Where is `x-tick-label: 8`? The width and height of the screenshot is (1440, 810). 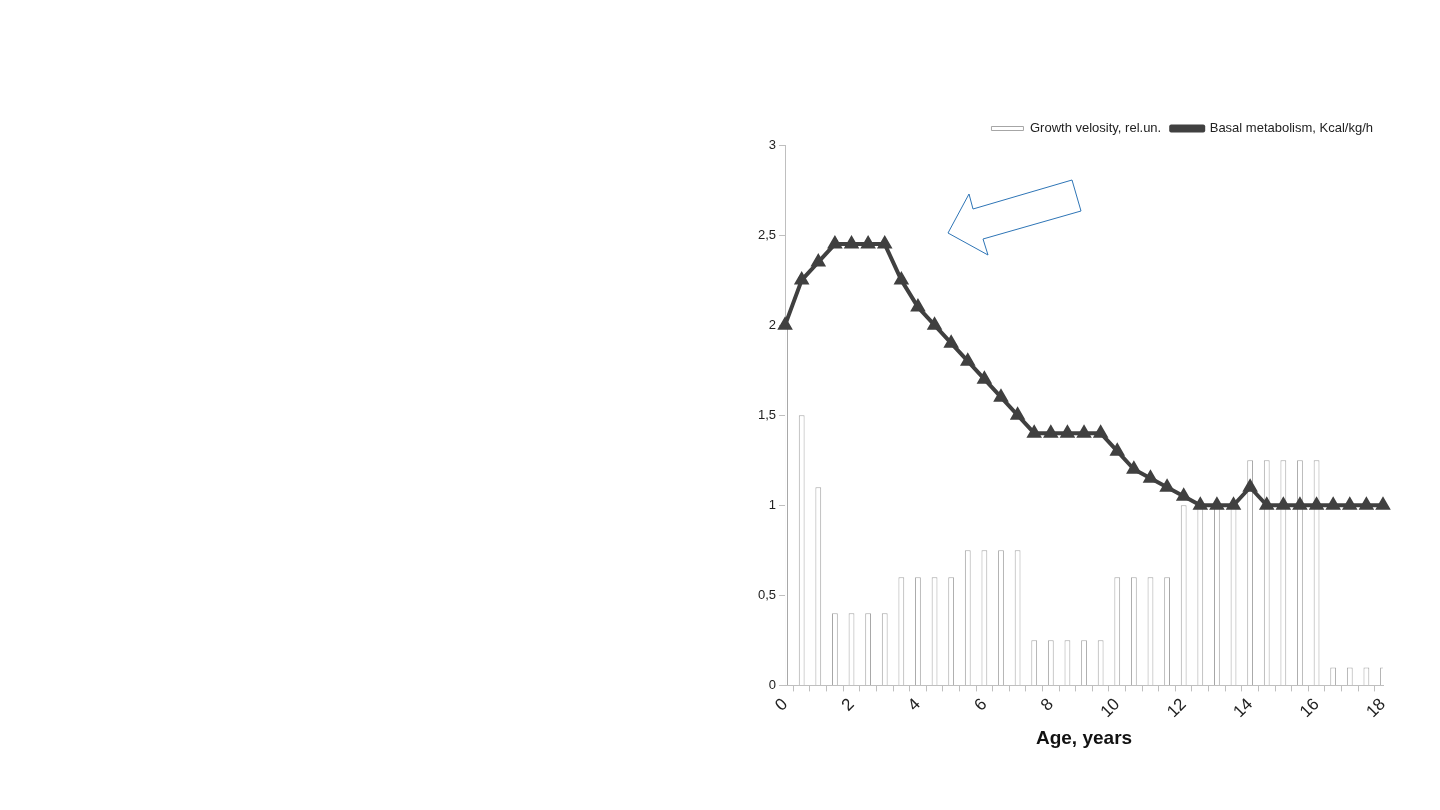 x-tick-label: 8 is located at coordinates (1046, 704).